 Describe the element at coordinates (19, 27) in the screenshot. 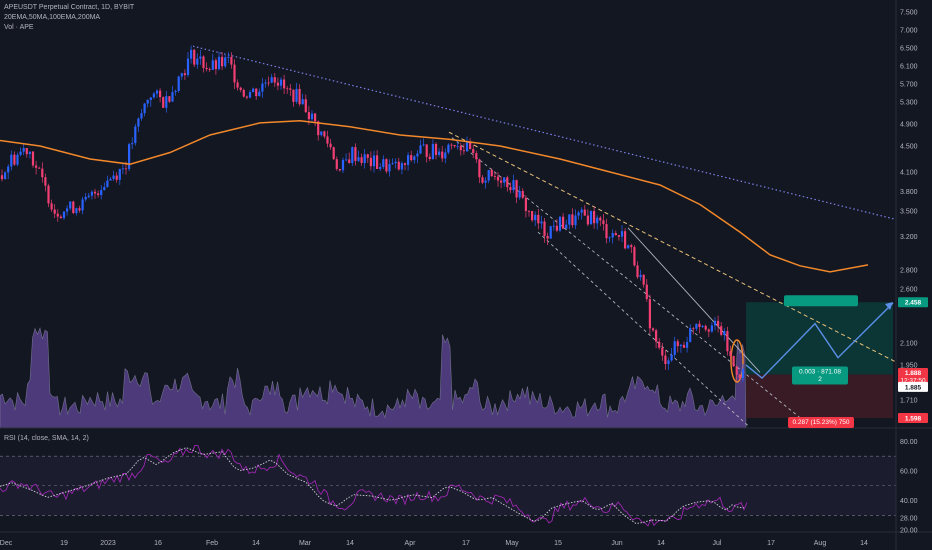

I see `volume-legend: Vol · APE` at that location.